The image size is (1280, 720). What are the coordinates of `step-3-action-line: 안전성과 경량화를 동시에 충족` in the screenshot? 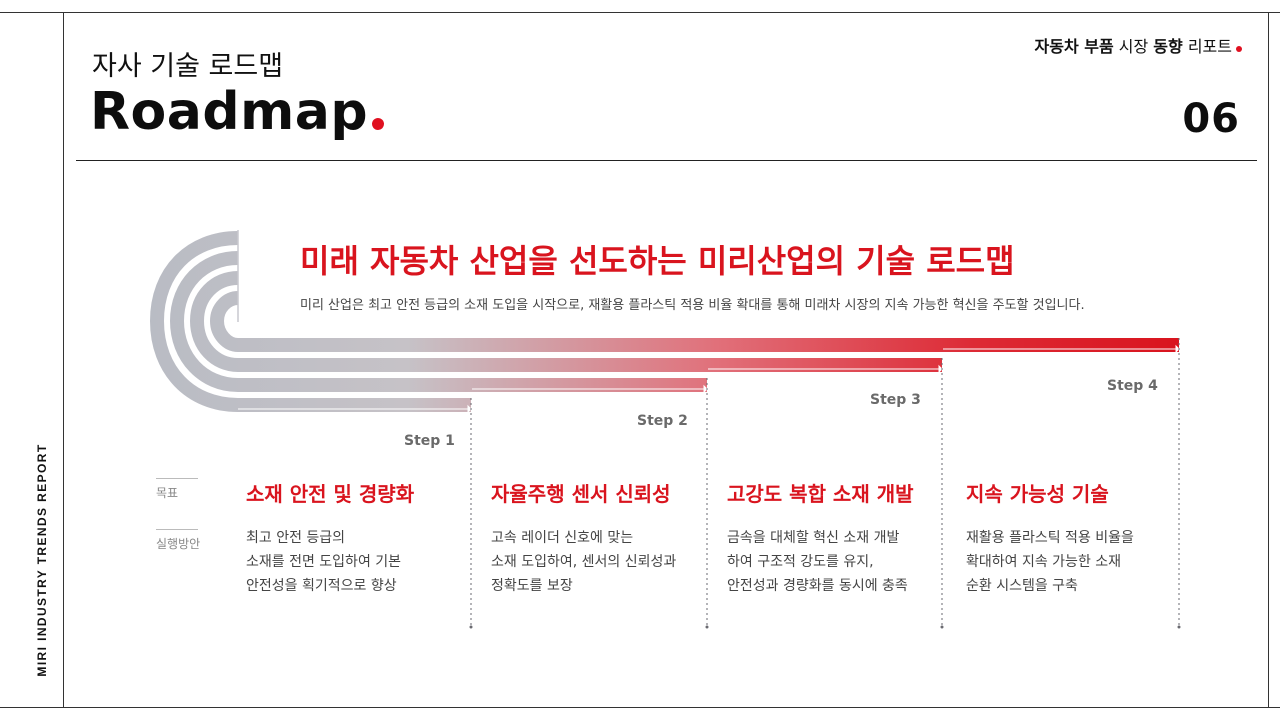 It's located at (817, 586).